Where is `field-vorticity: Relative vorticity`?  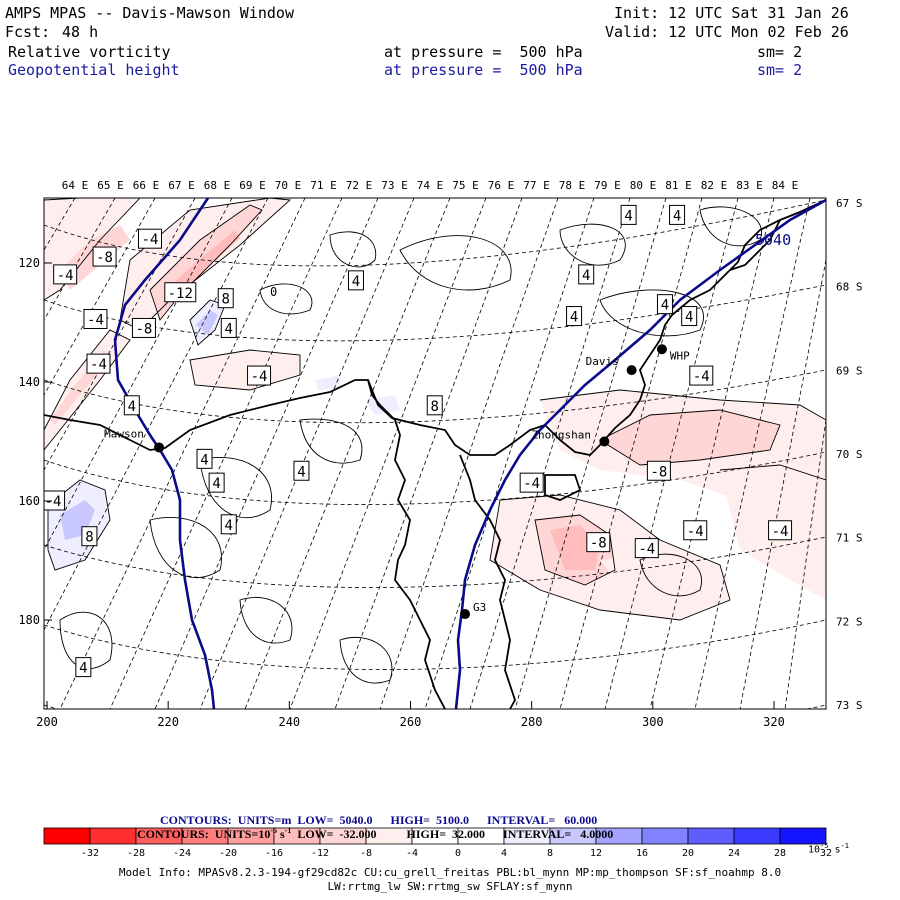
field-vorticity: Relative vorticity is located at coordinates (89, 52).